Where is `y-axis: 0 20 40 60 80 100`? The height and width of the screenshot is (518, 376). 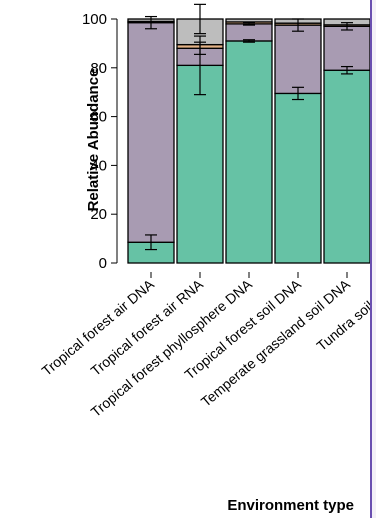
y-axis: 0 20 40 60 80 100 is located at coordinates (100, 141).